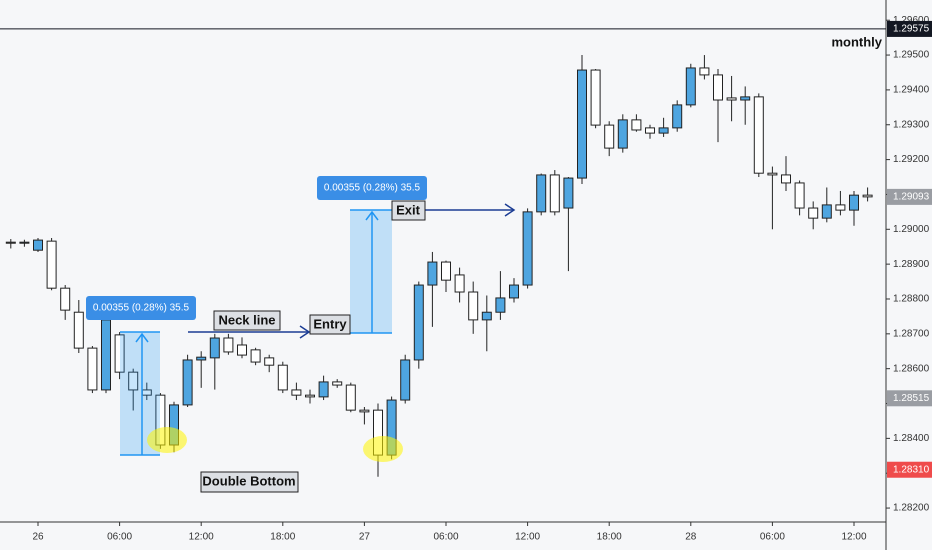 Image resolution: width=932 pixels, height=550 pixels. I want to click on measure-tool: 0.00355 (0.28%) 35.5, so click(372, 255).